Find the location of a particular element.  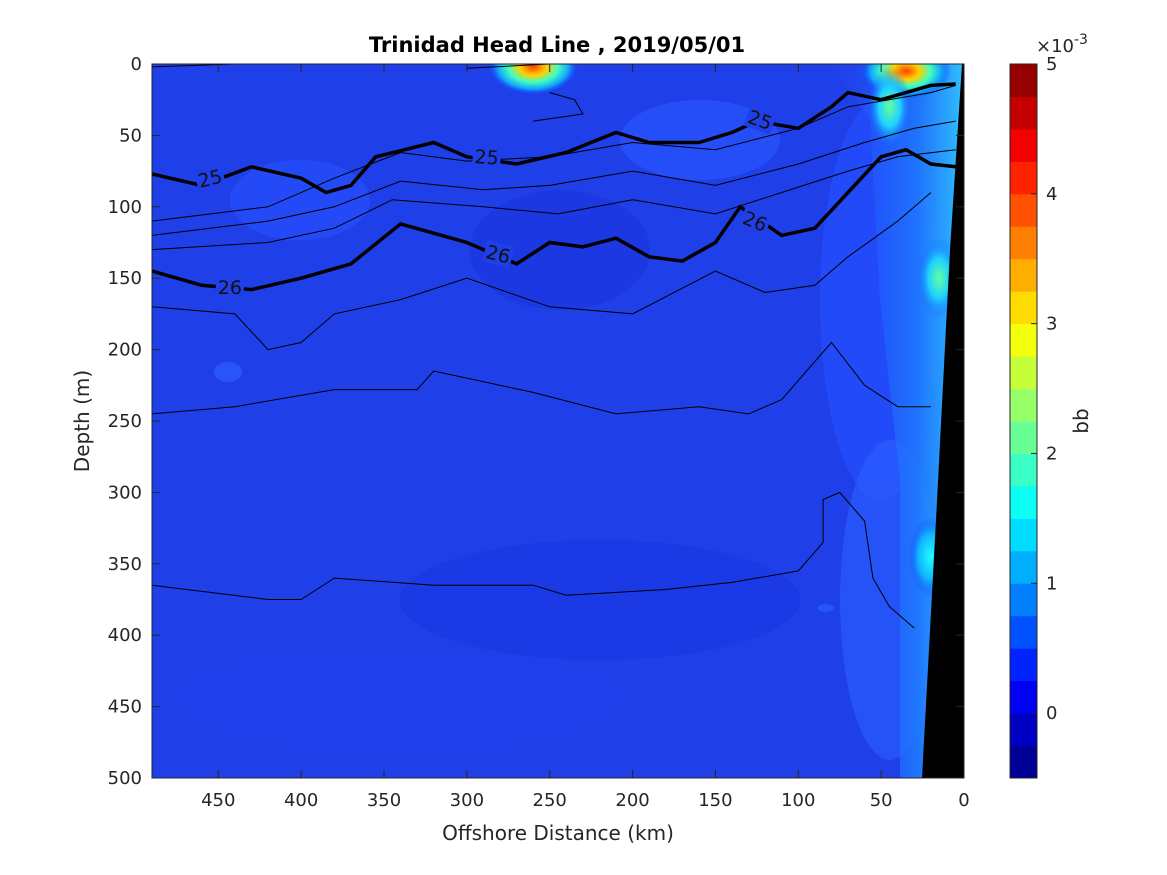

y-axis-title: Depth (m) is located at coordinates (82, 421).